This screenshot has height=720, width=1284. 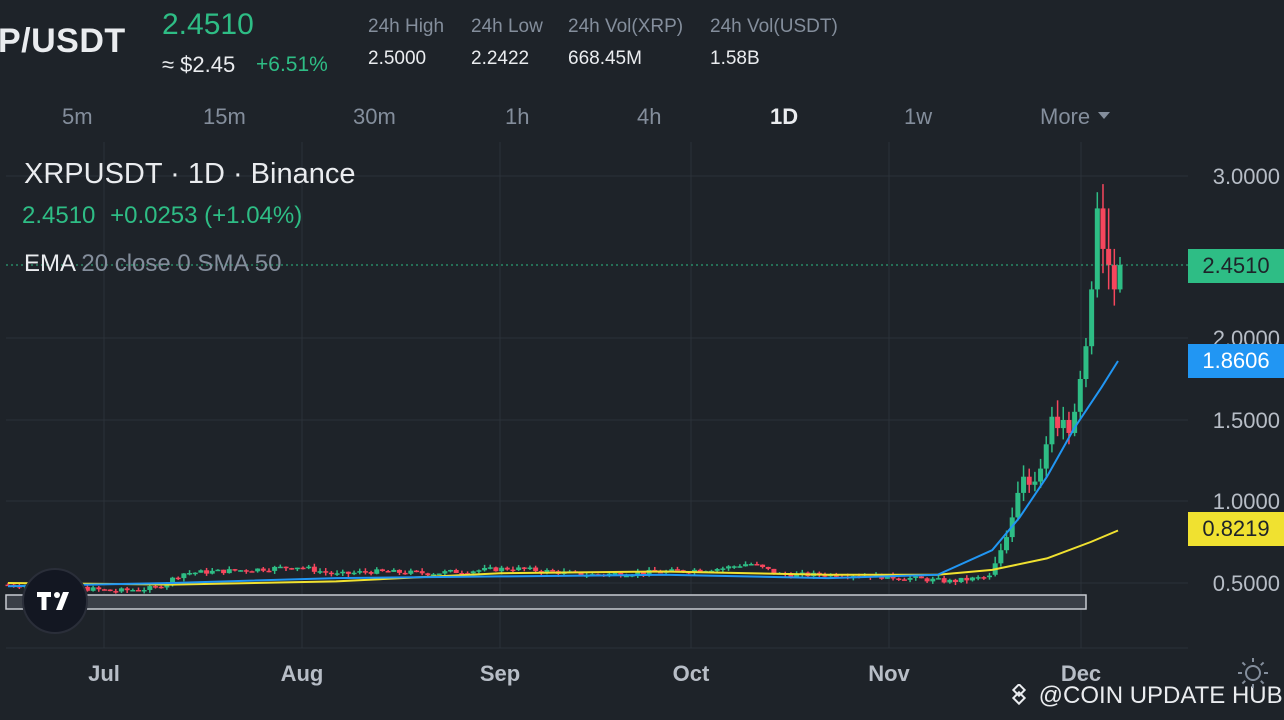 What do you see at coordinates (224, 116) in the screenshot?
I see `tab-15m: 15m` at bounding box center [224, 116].